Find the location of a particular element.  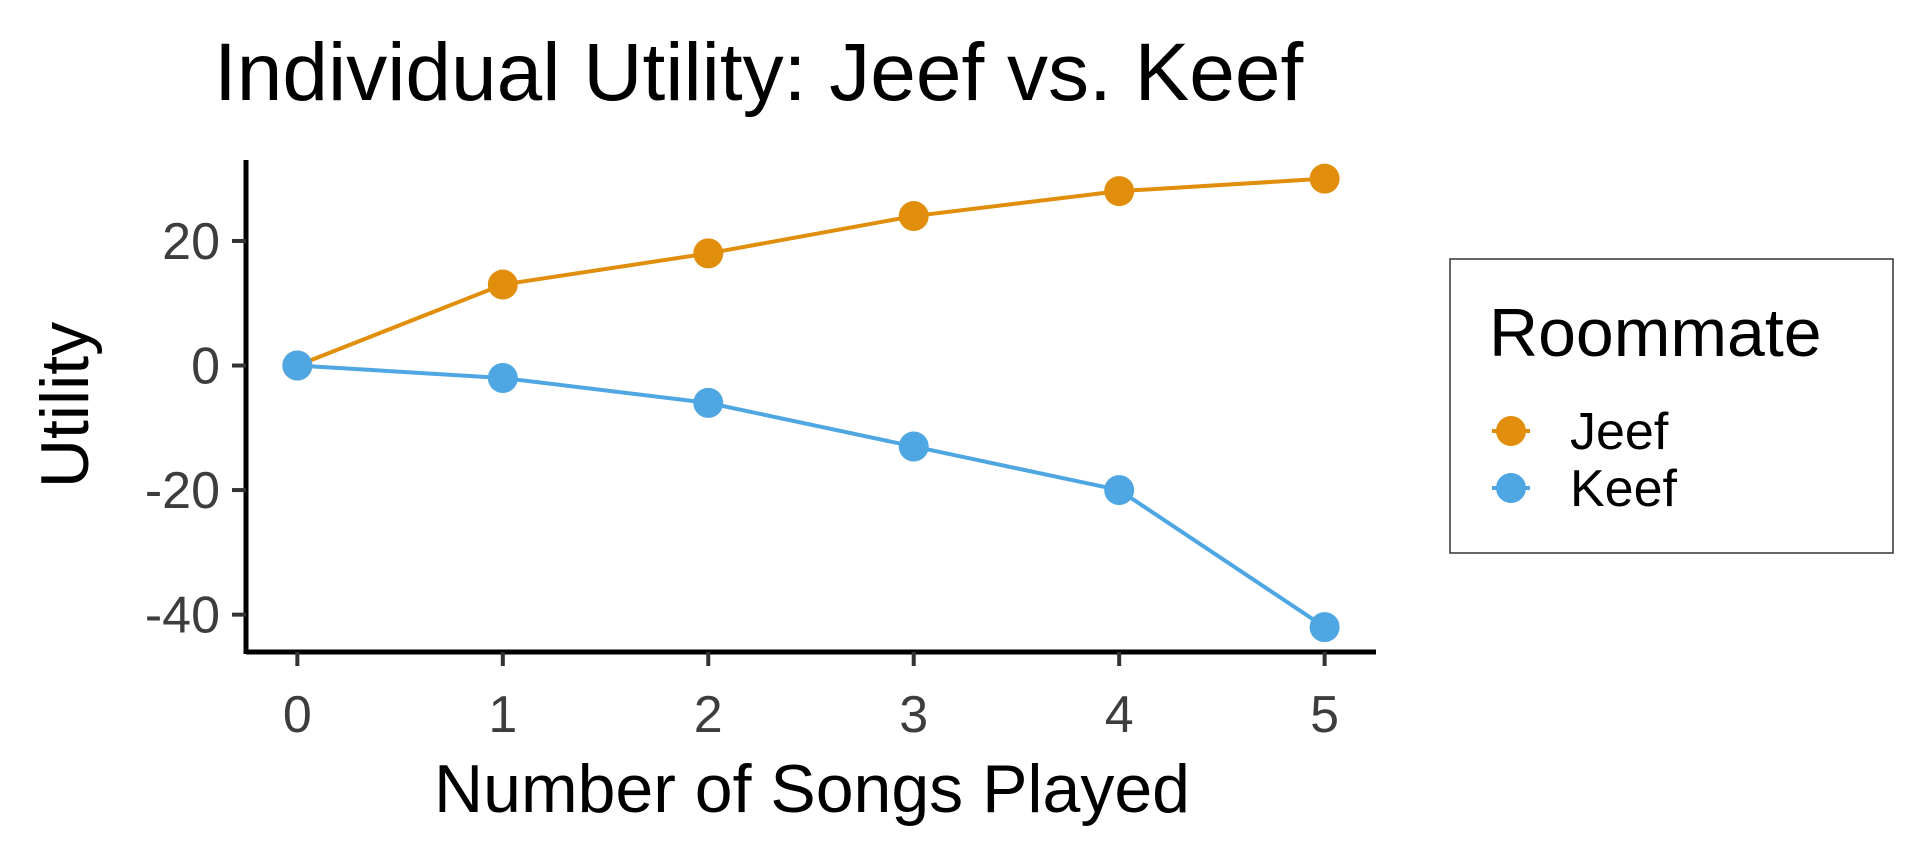

x-axis-ticks: 0 1 2 3 4 5 is located at coordinates (811, 698).